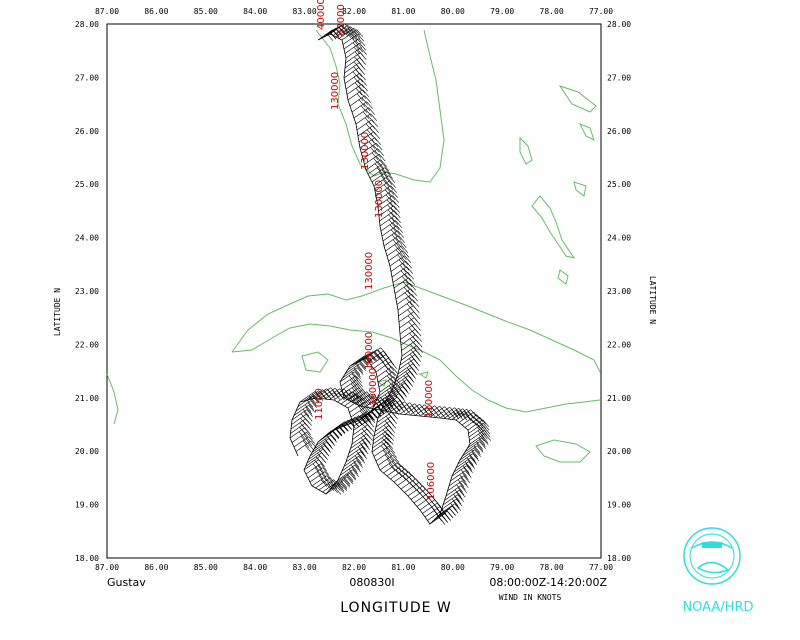 This screenshot has height=640, width=800. I want to click on lon-tick-bottom: 84.00, so click(255, 567).